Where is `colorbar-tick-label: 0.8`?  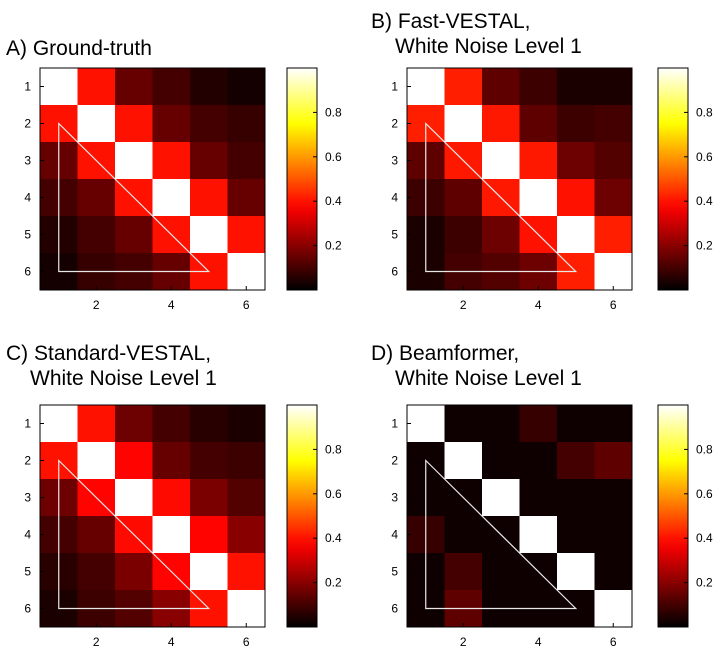 colorbar-tick-label: 0.8 is located at coordinates (333, 112).